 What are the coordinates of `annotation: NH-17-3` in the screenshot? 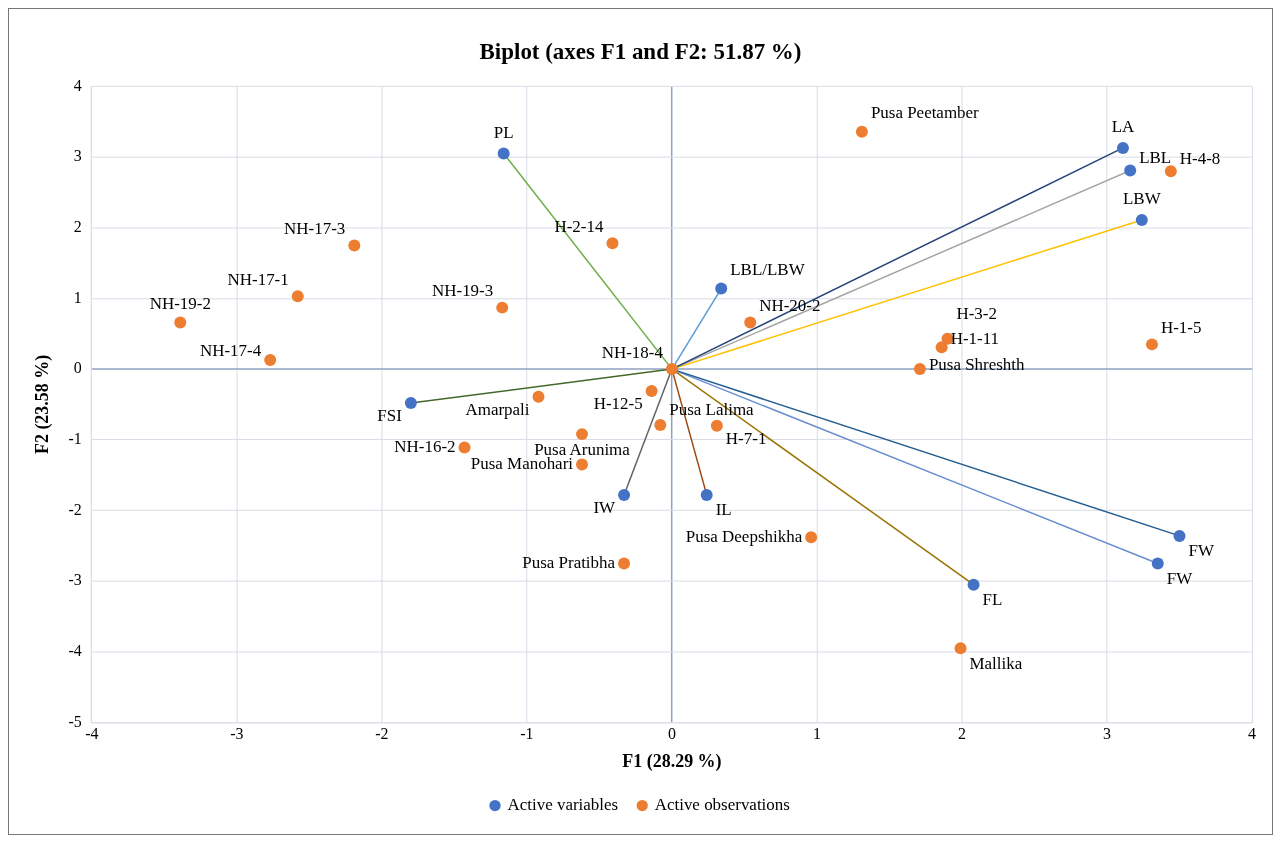 It's located at (315, 228).